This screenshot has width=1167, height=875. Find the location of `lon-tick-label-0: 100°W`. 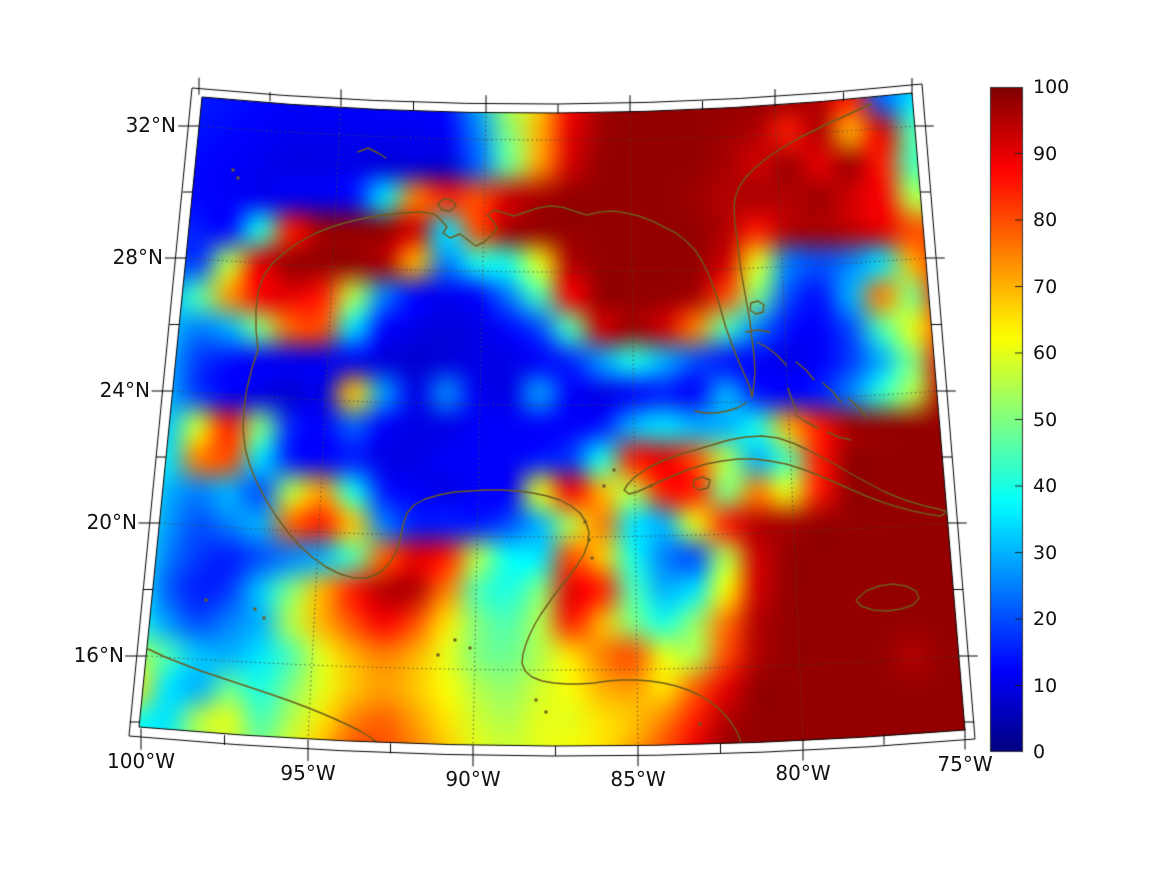

lon-tick-label-0: 100°W is located at coordinates (141, 761).